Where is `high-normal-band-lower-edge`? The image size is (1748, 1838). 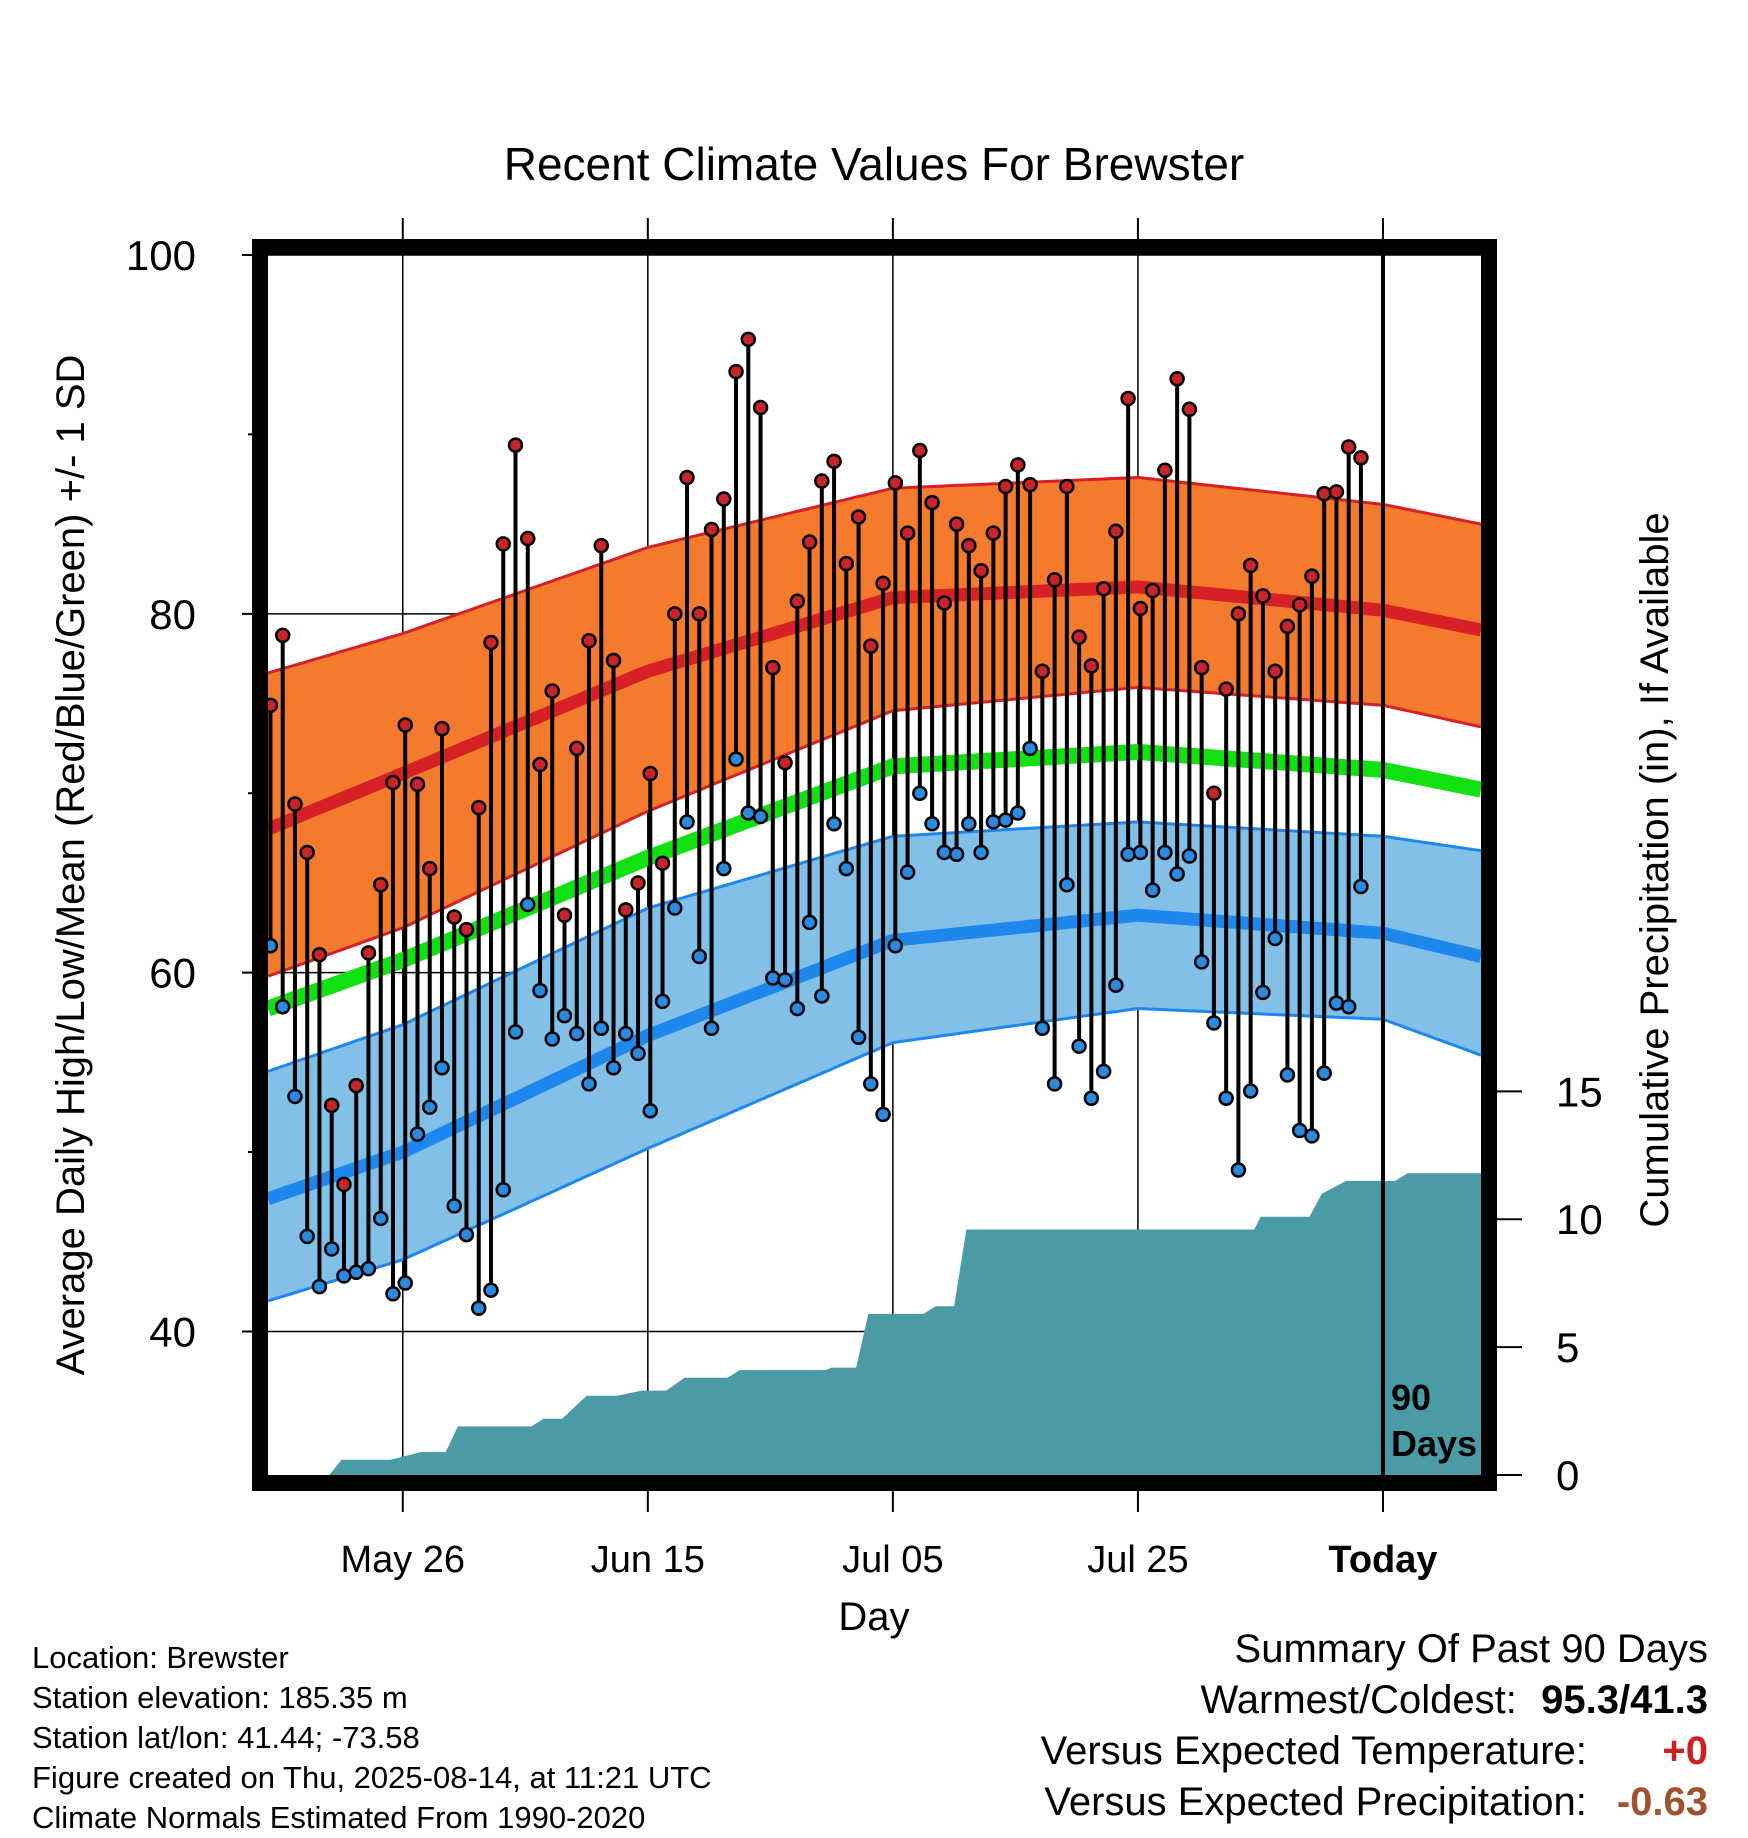
high-normal-band-lower-edge is located at coordinates (874, 831).